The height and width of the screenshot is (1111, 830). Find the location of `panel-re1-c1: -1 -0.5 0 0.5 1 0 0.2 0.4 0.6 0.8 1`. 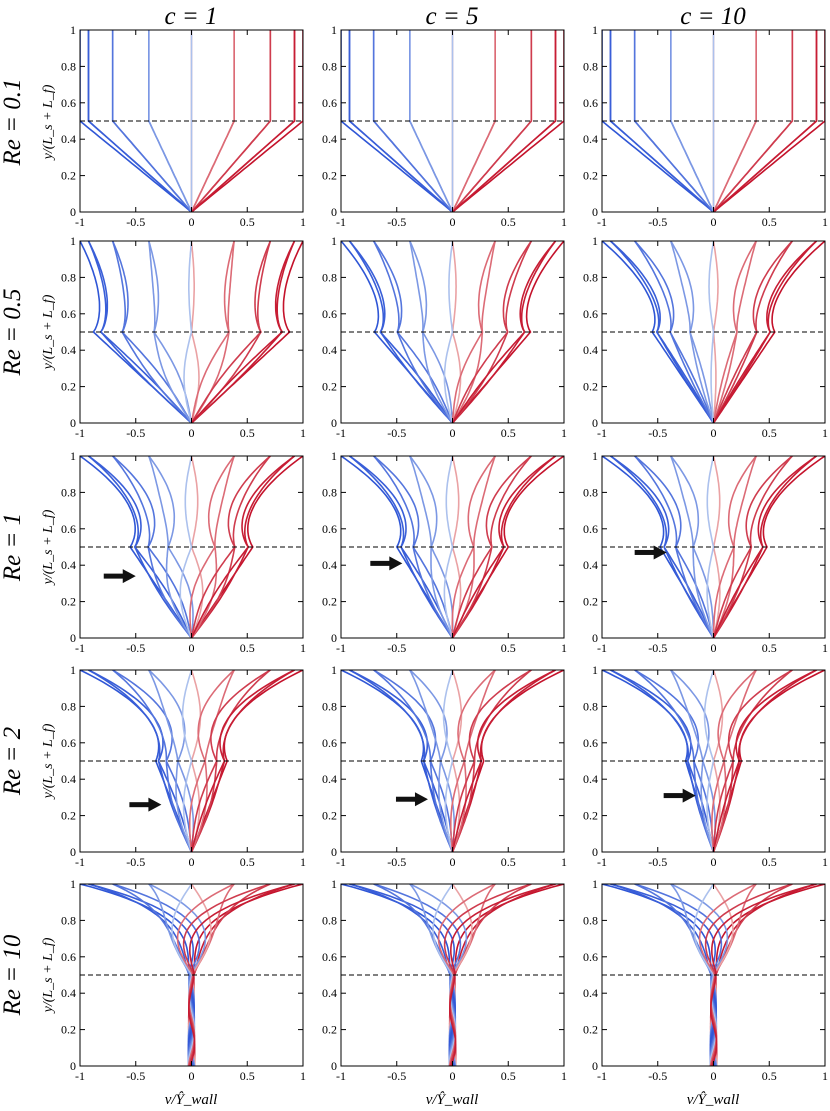

panel-re1-c1: -1 -0.5 0 0.5 1 0 0.2 0.4 0.6 0.8 1 is located at coordinates (183, 552).